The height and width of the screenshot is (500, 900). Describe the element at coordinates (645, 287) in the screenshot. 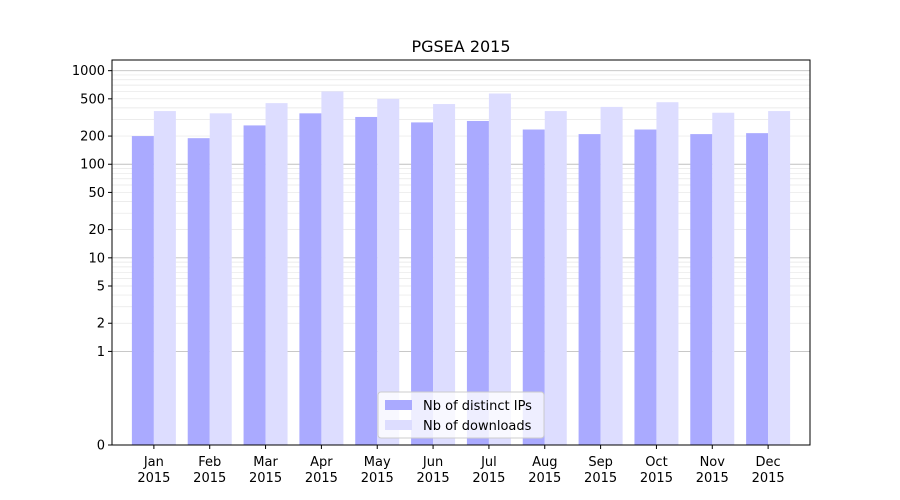

I see `bar-distinct-ips-oct` at that location.